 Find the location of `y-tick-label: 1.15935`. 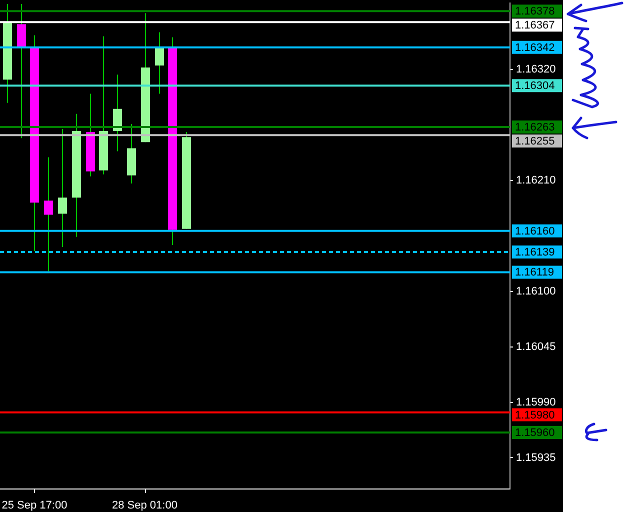

y-tick-label: 1.15935 is located at coordinates (536, 458).